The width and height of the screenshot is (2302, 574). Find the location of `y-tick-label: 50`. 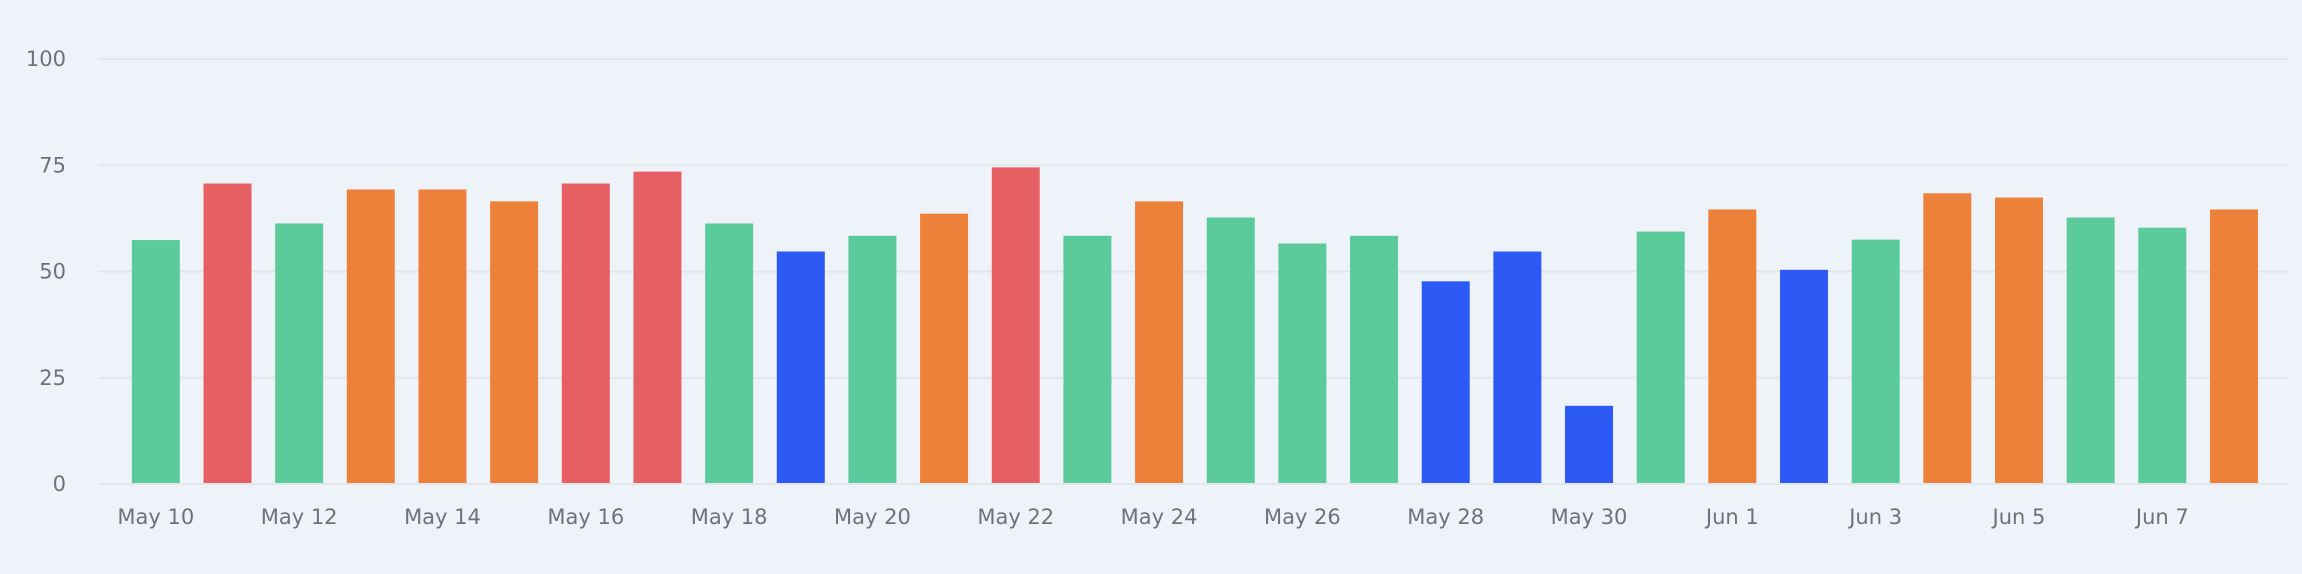

y-tick-label: 50 is located at coordinates (52, 272).